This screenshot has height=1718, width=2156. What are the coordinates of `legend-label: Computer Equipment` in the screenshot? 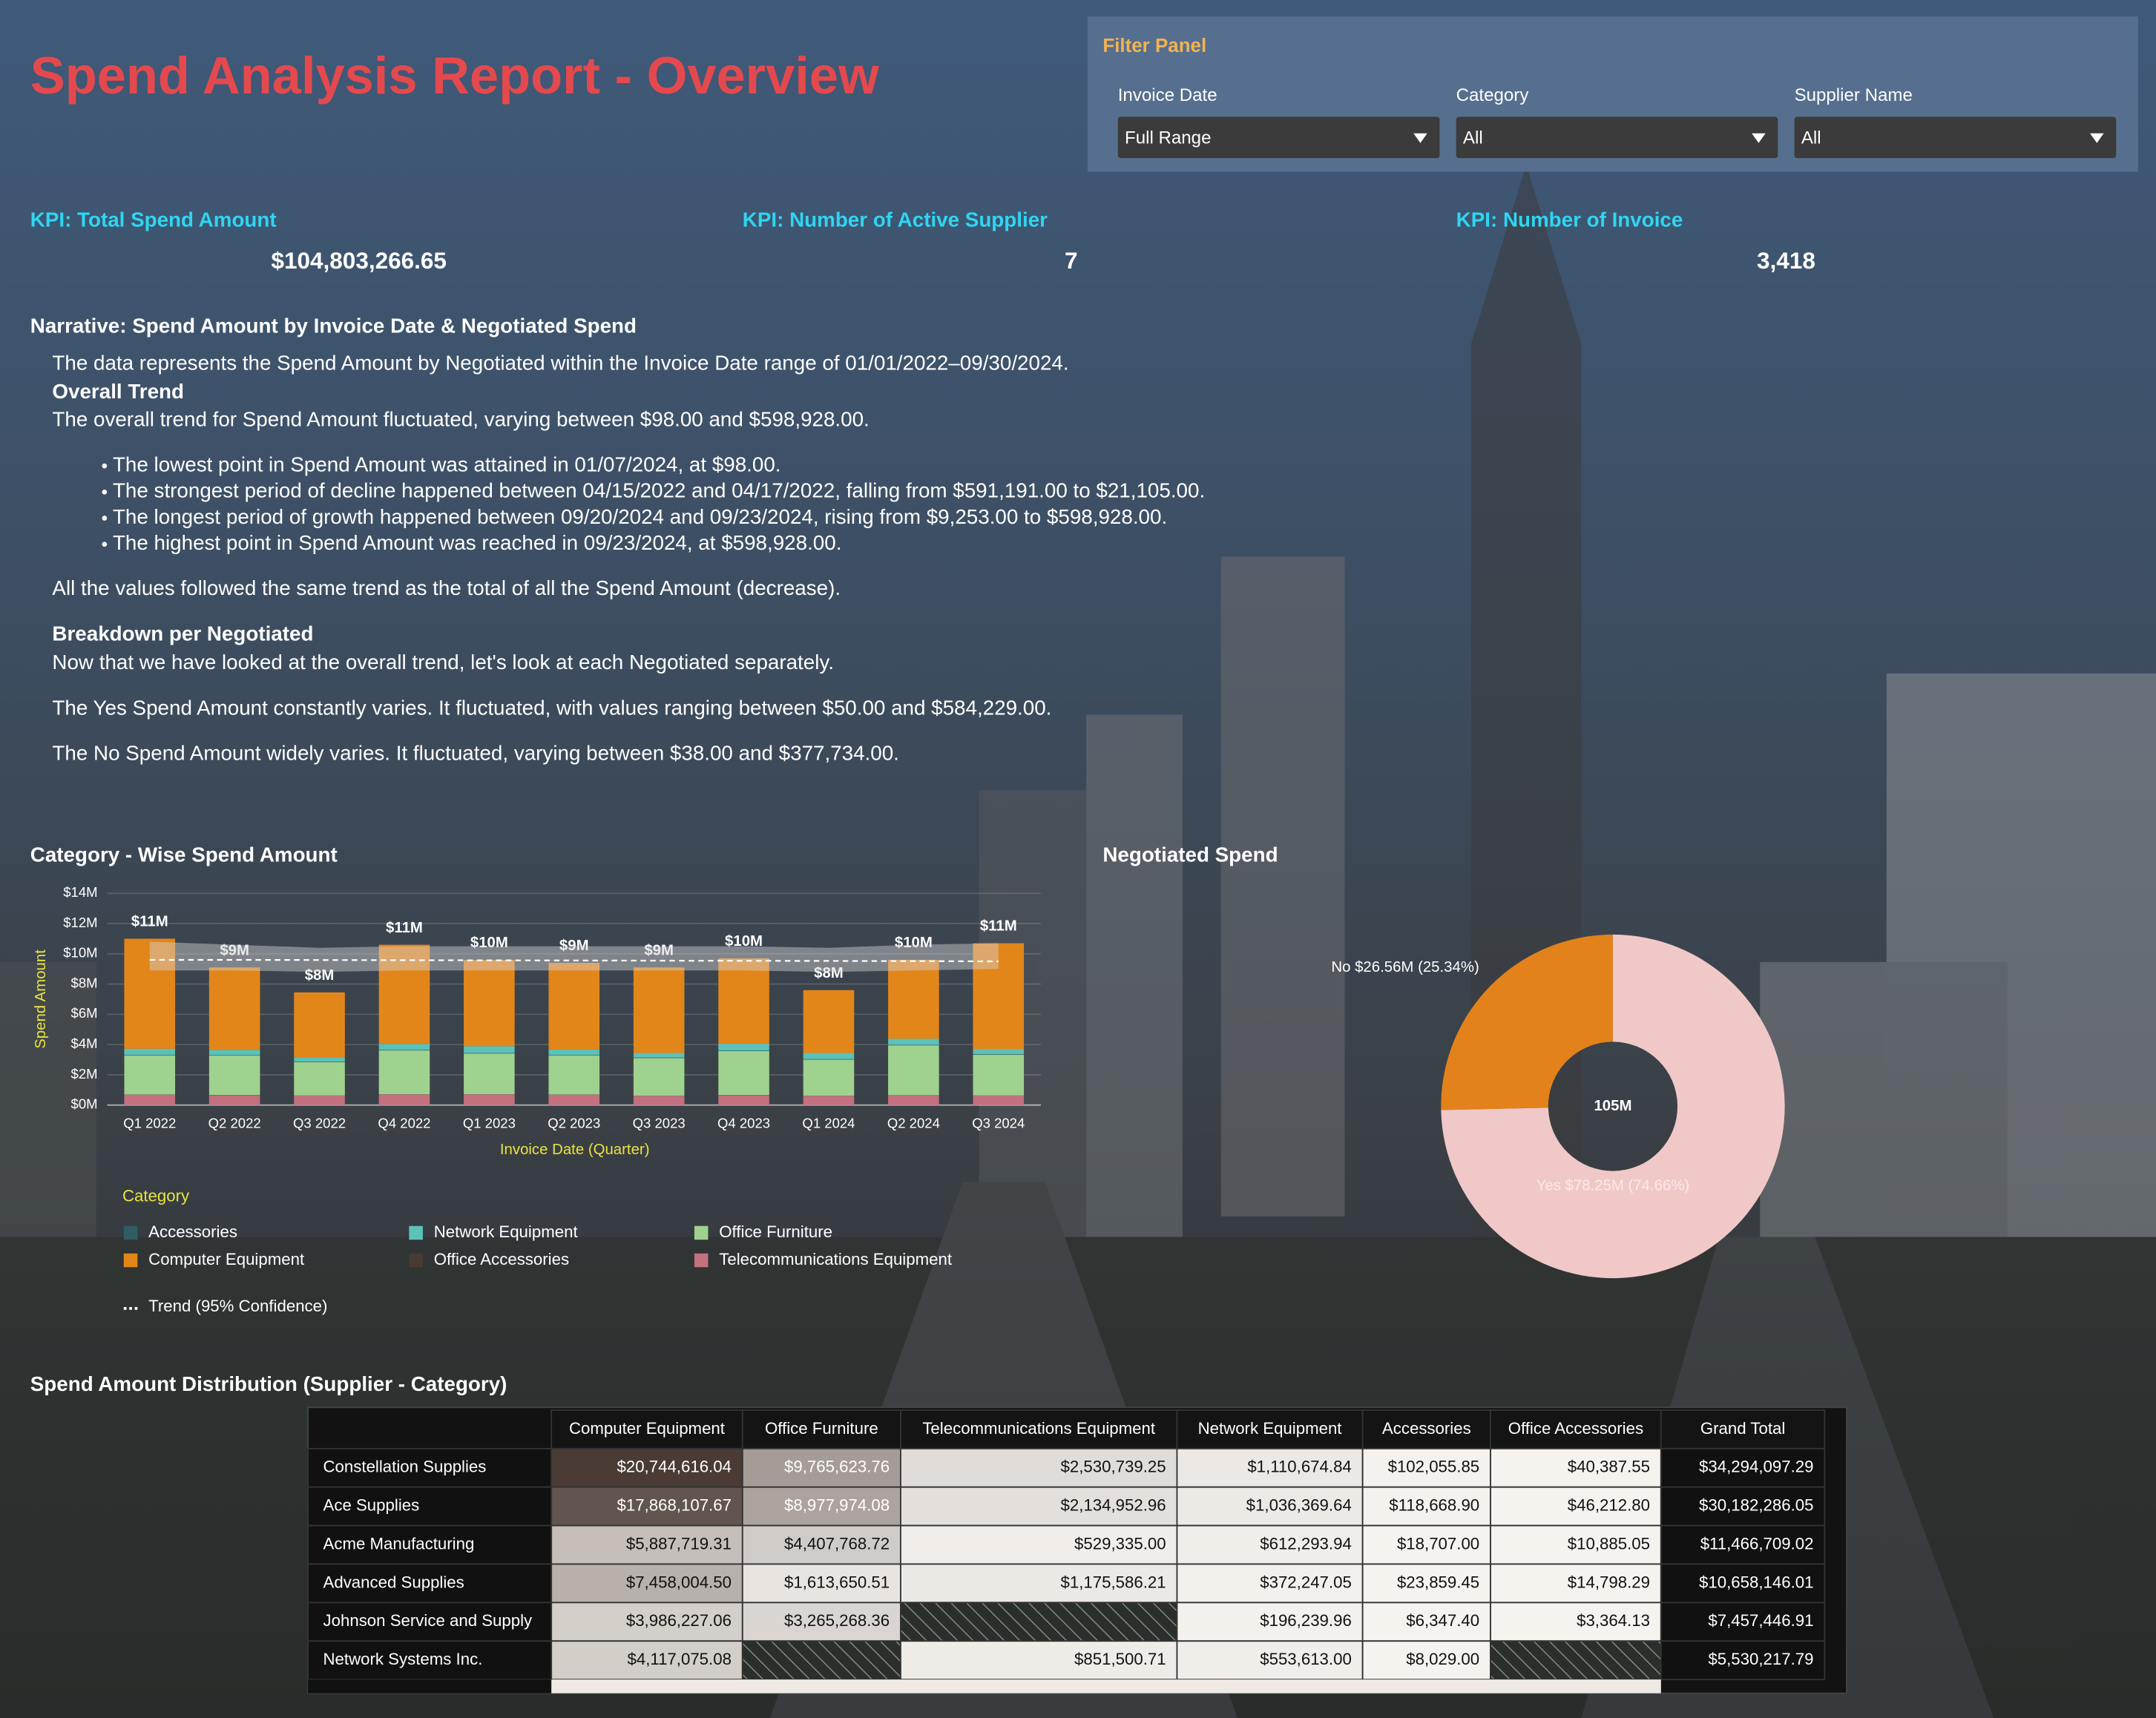 It's located at (226, 1259).